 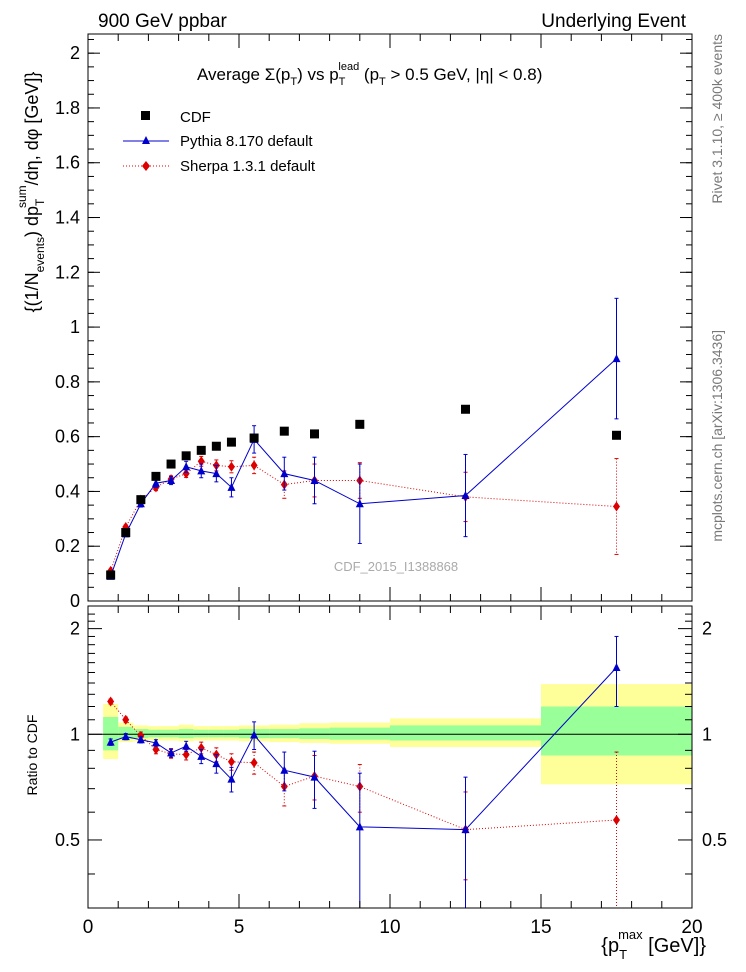 I want to click on ratio-y-tick-label-right: 2, so click(x=707, y=629).